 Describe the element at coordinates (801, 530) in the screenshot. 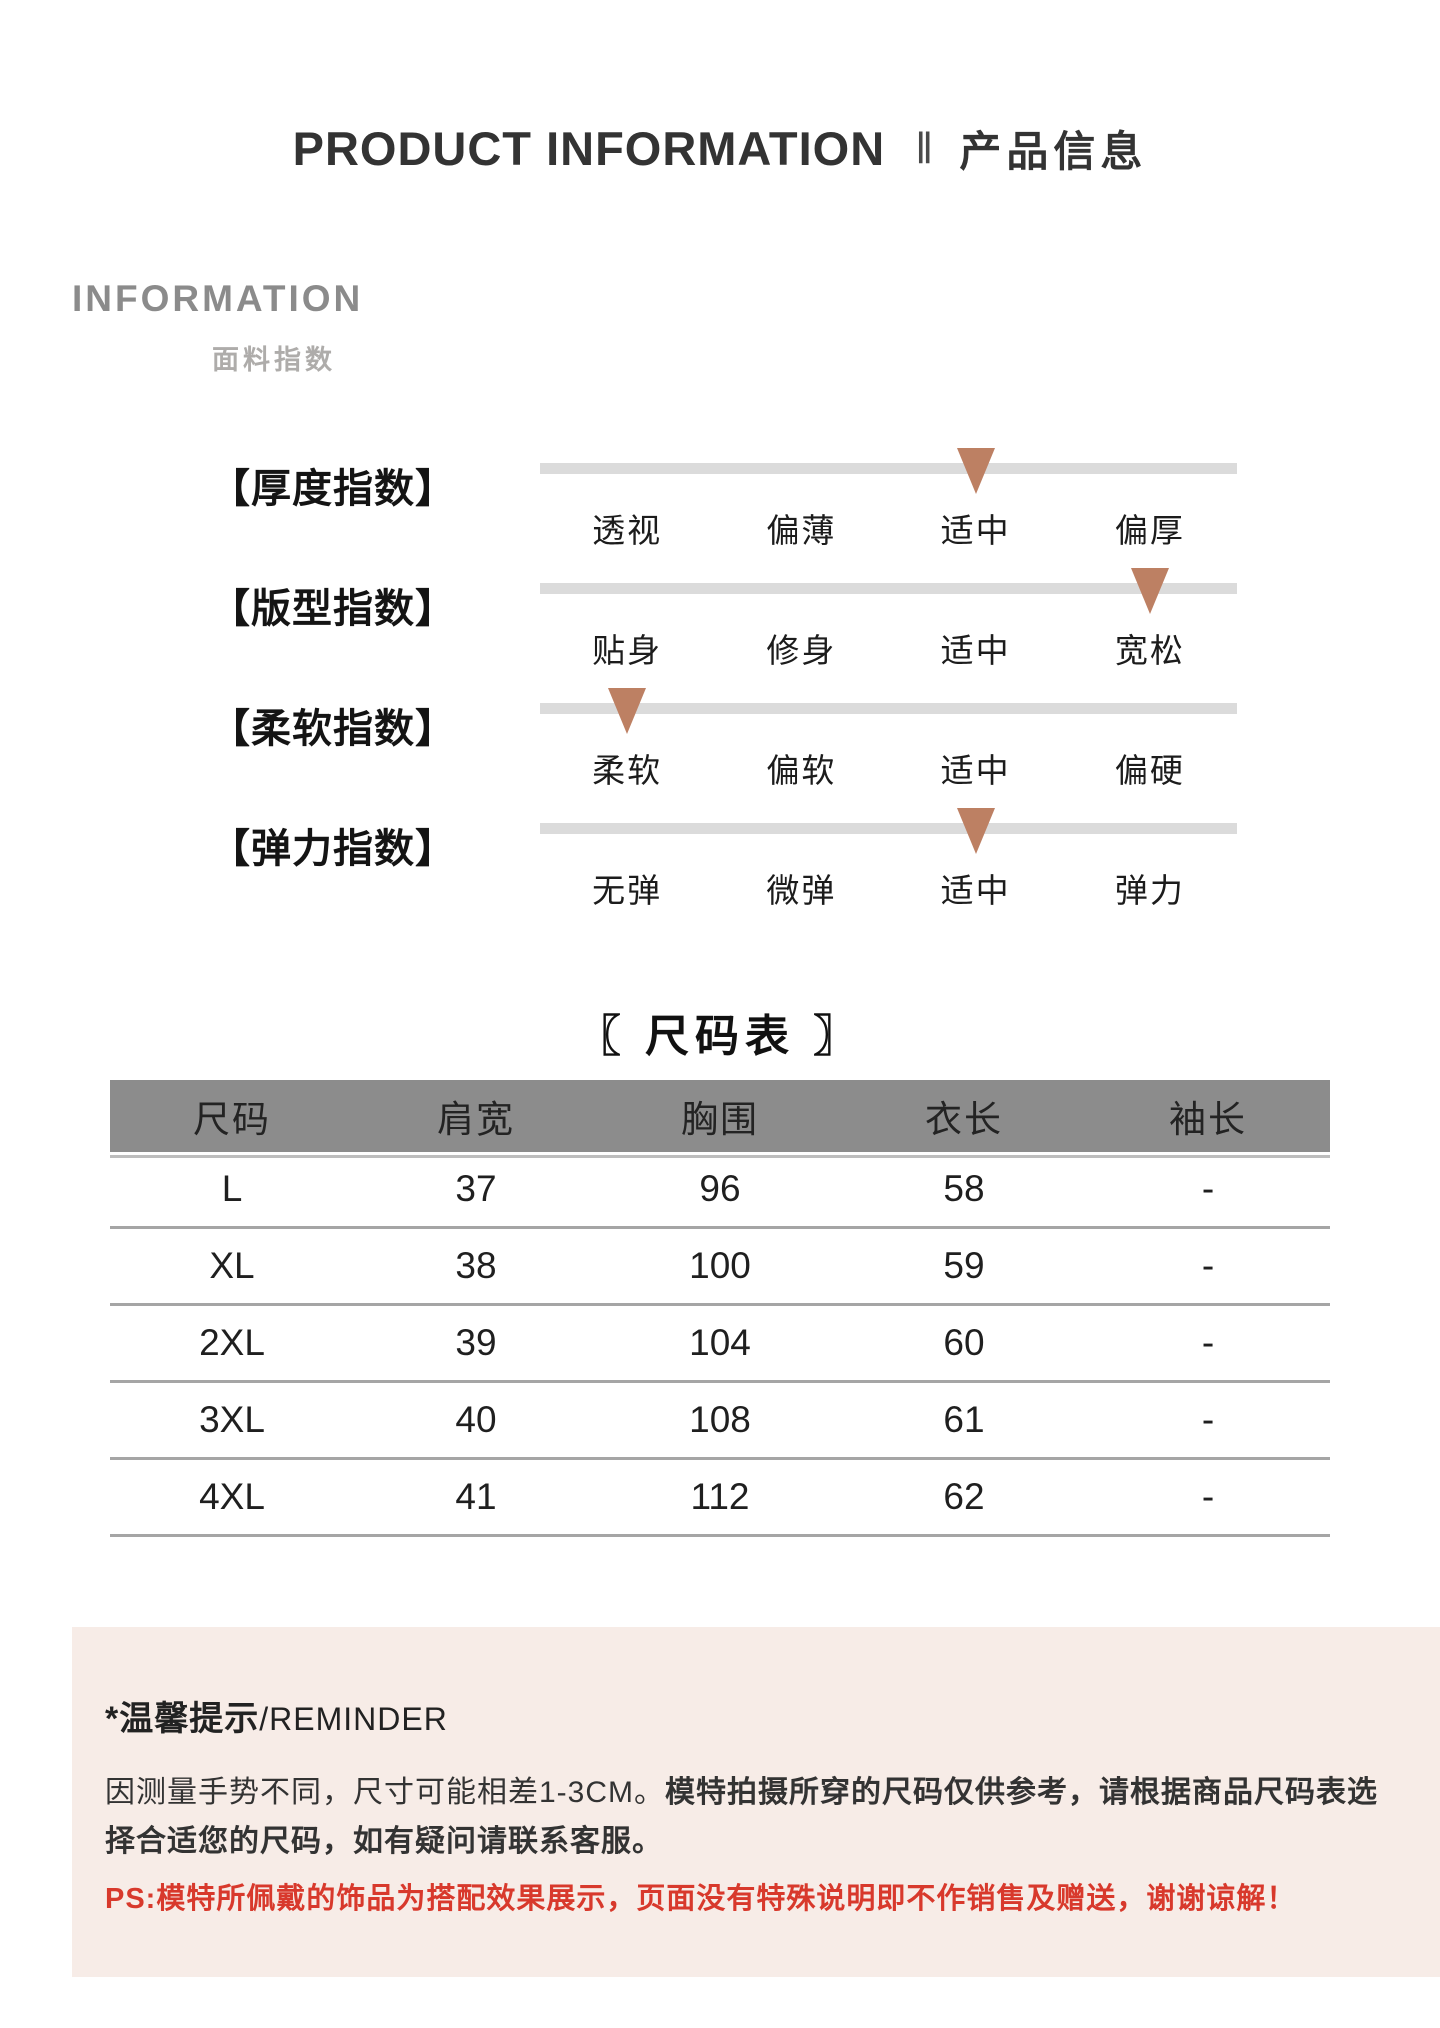

I see `scale-option: 偏薄` at that location.